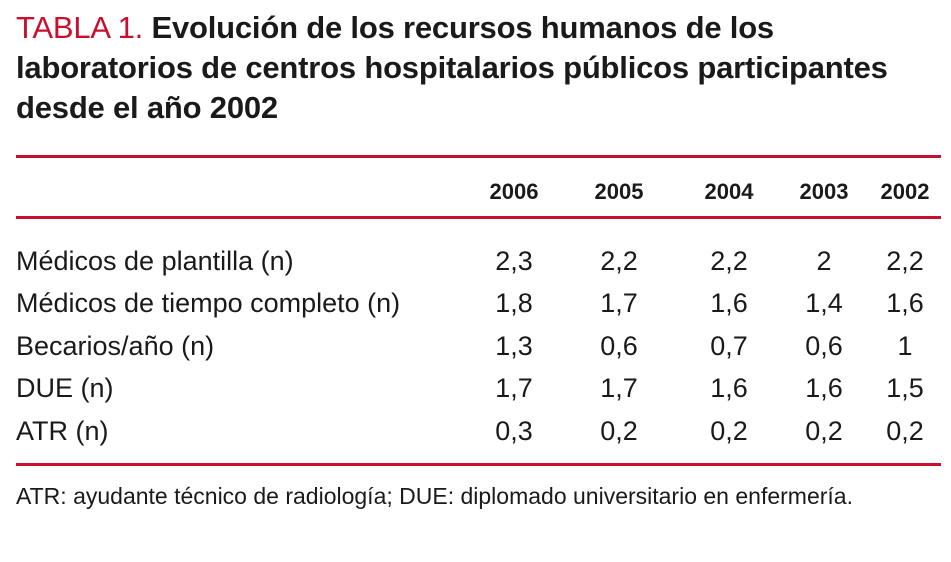  I want to click on table-cell: 1,5, so click(905, 388).